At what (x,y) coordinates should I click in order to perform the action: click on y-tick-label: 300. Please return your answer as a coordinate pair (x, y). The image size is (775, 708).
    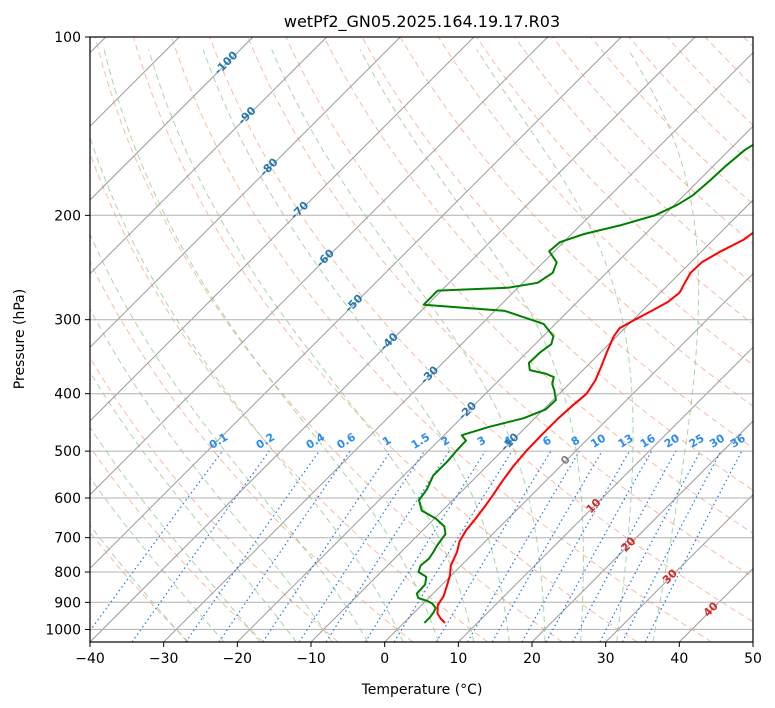
    Looking at the image, I should click on (67, 321).